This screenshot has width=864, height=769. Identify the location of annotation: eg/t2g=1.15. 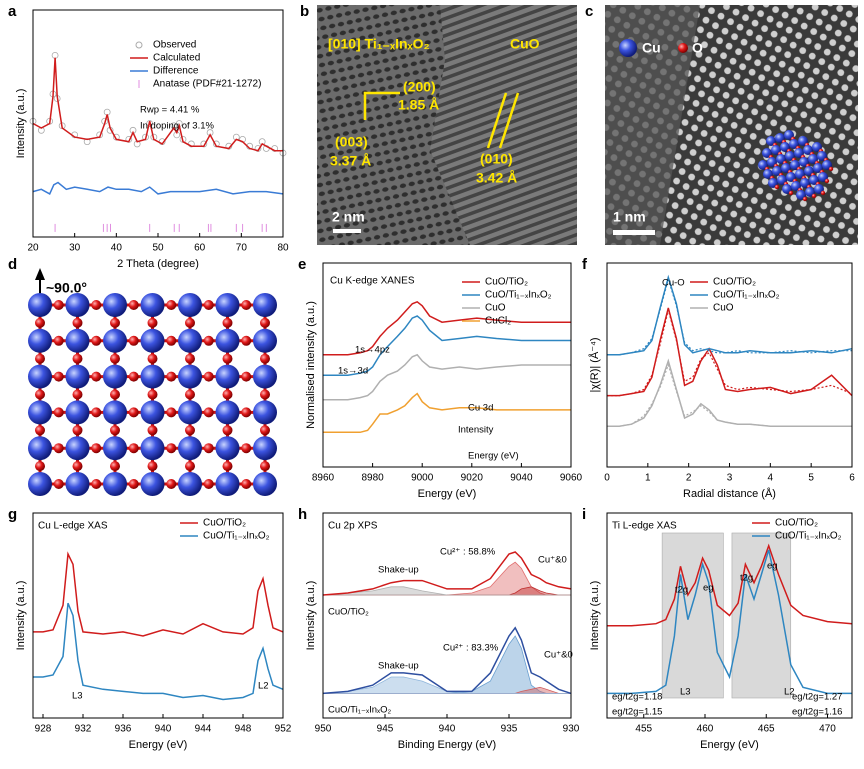
(637, 712).